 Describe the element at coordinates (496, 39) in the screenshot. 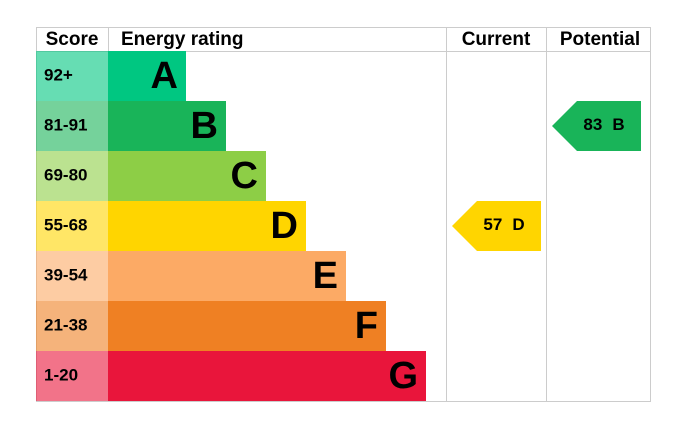

I see `header-current: Current` at that location.